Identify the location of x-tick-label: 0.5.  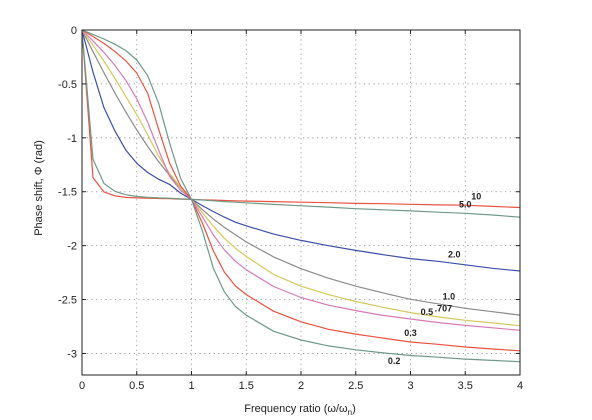
(136, 386).